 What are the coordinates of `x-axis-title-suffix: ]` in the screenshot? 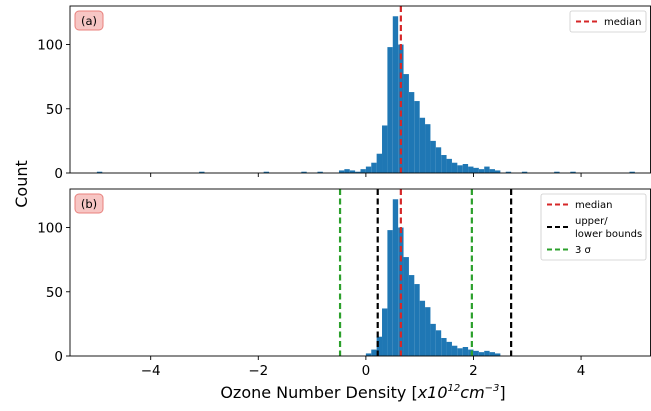 It's located at (502, 392).